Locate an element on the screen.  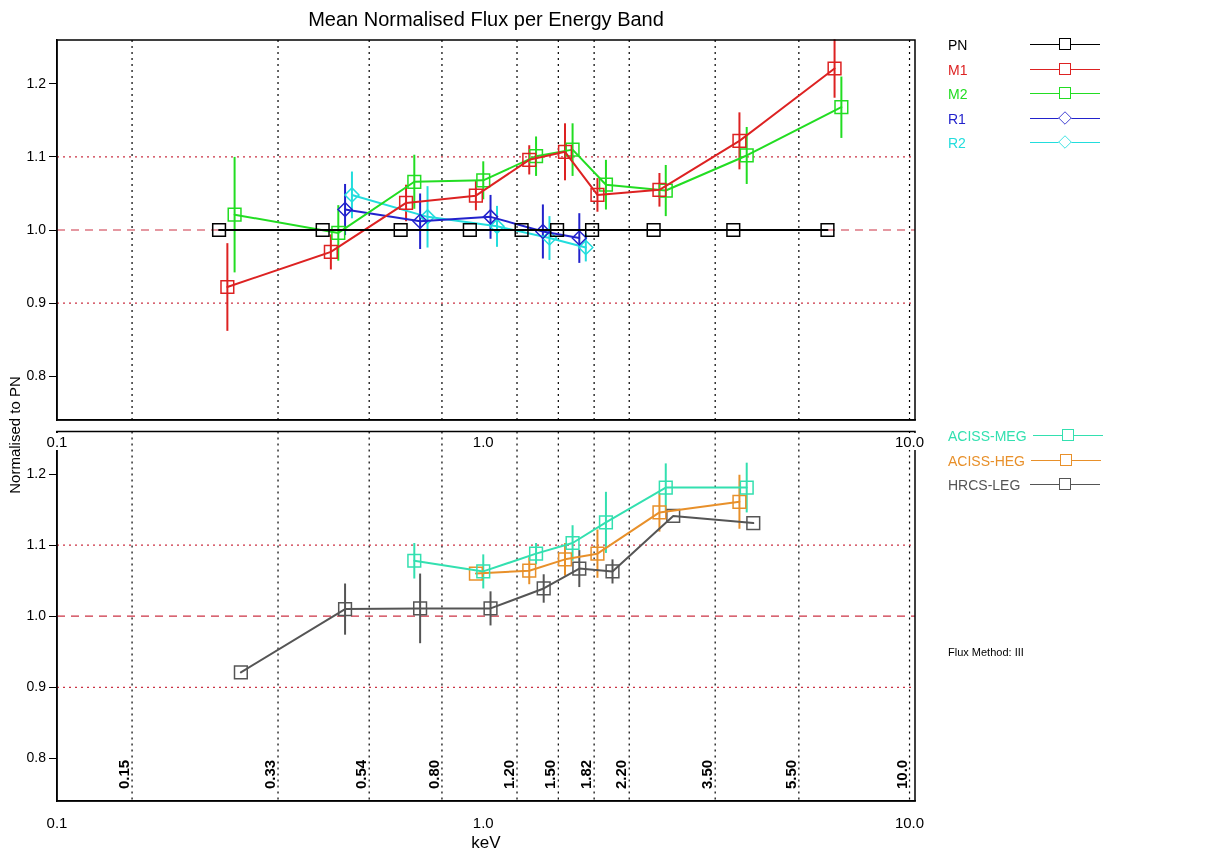
ref-line-label: 0.80 is located at coordinates (433, 774).